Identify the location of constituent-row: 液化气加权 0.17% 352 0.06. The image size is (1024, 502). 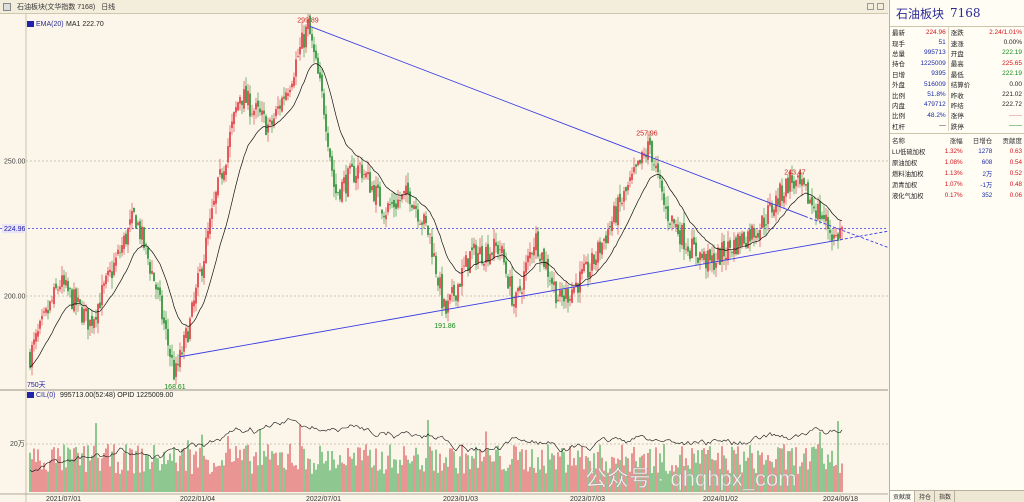
(957, 195).